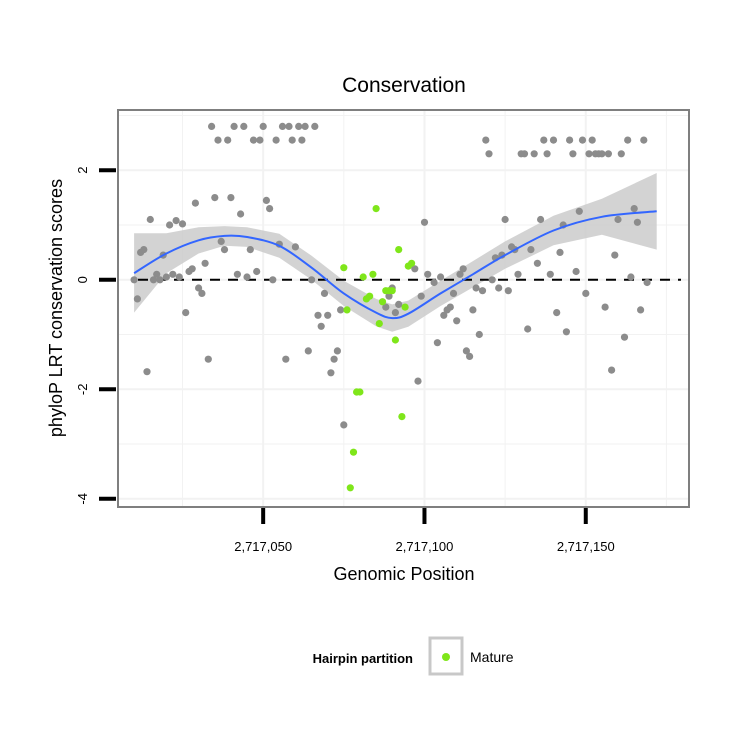 This screenshot has width=750, height=750. What do you see at coordinates (492, 657) in the screenshot?
I see `legend-label-mature: Mature` at bounding box center [492, 657].